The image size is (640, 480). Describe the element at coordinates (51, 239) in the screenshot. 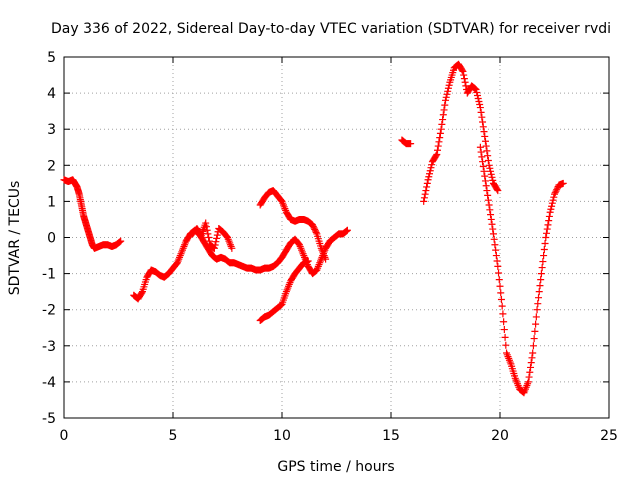

I see `y-tick-label: 0` at that location.